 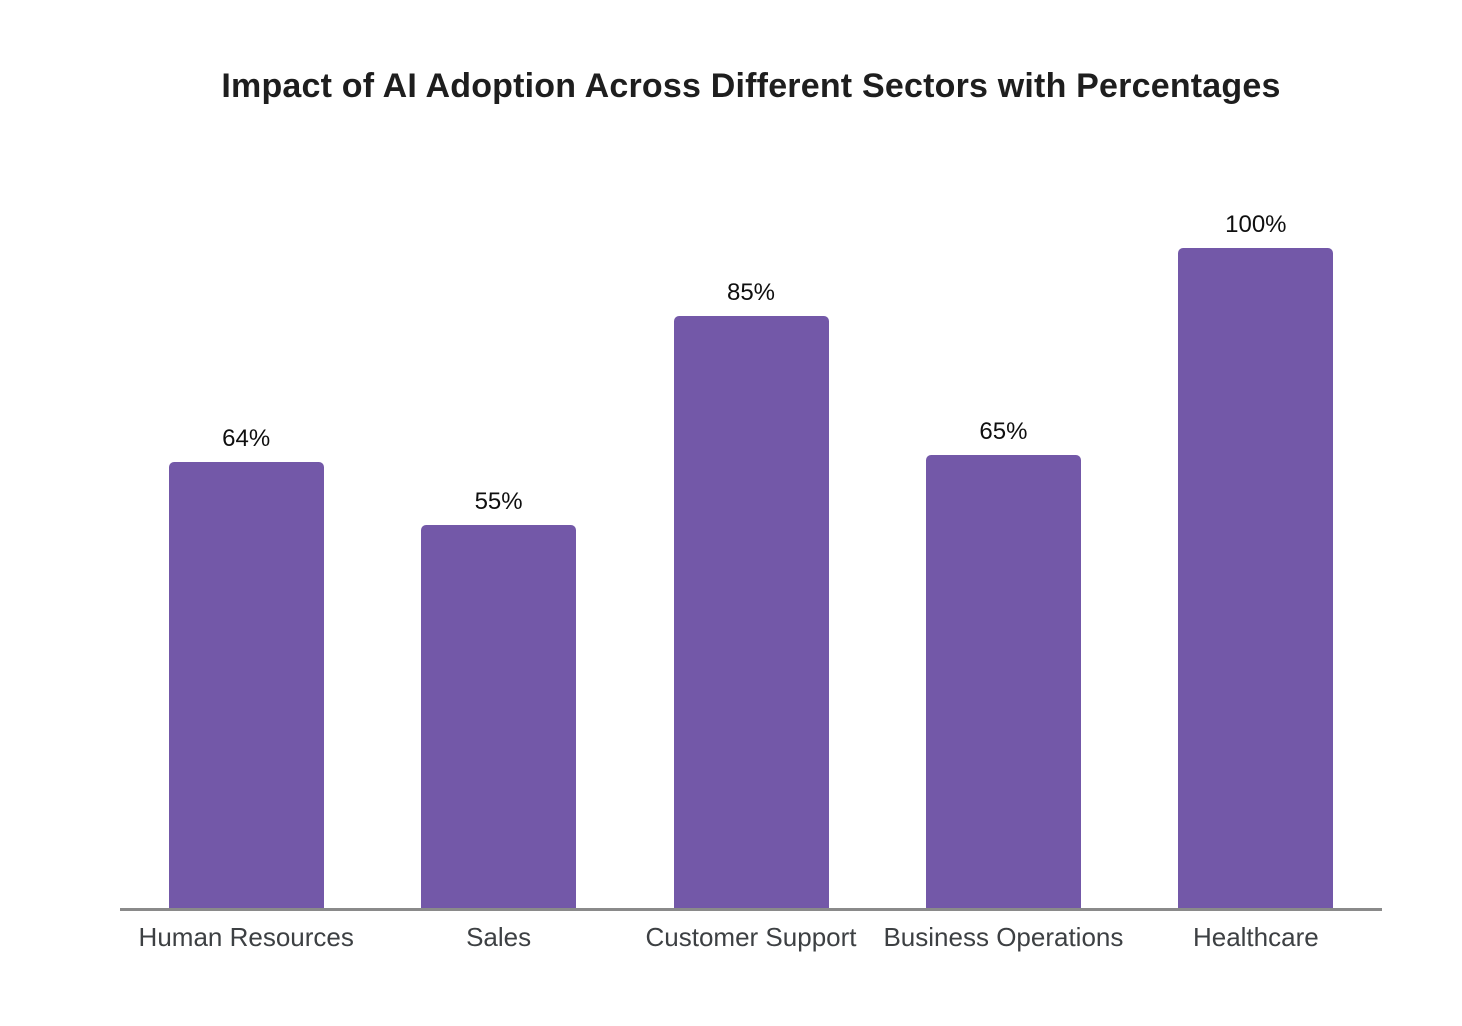 I want to click on bar-column-customer-support: 85%, so click(x=751, y=559).